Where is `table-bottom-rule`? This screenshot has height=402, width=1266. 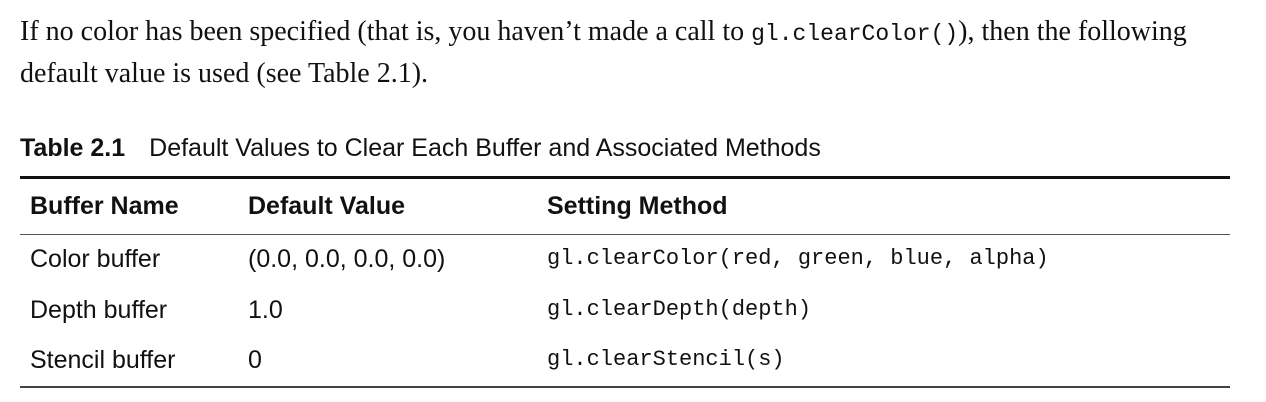 table-bottom-rule is located at coordinates (625, 387).